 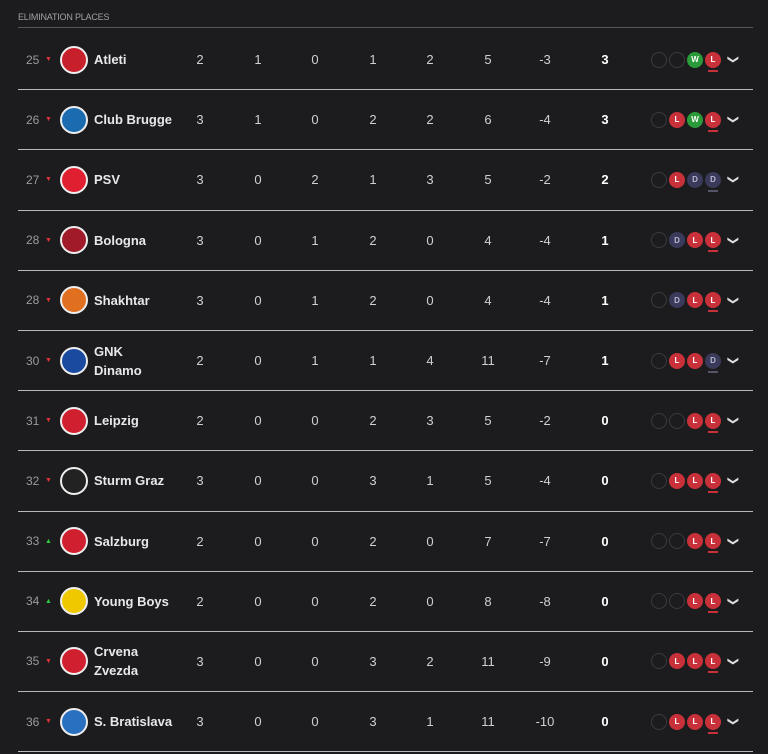 I want to click on stat-value: 6, so click(x=488, y=120).